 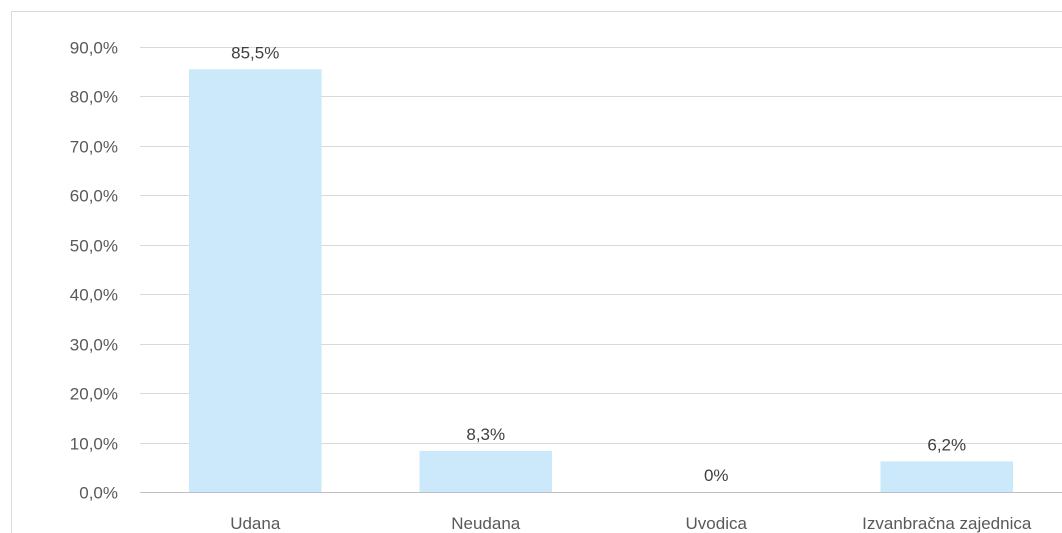 I want to click on y-tick-label: 0,0%, so click(x=98, y=493).